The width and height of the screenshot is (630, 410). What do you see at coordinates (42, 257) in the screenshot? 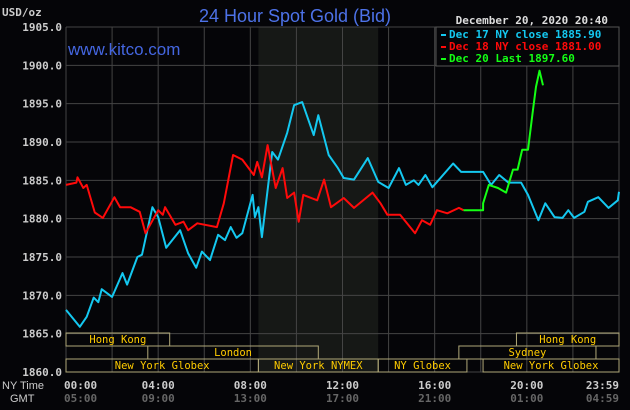
I see `y-tick-label: 1875.0` at bounding box center [42, 257].